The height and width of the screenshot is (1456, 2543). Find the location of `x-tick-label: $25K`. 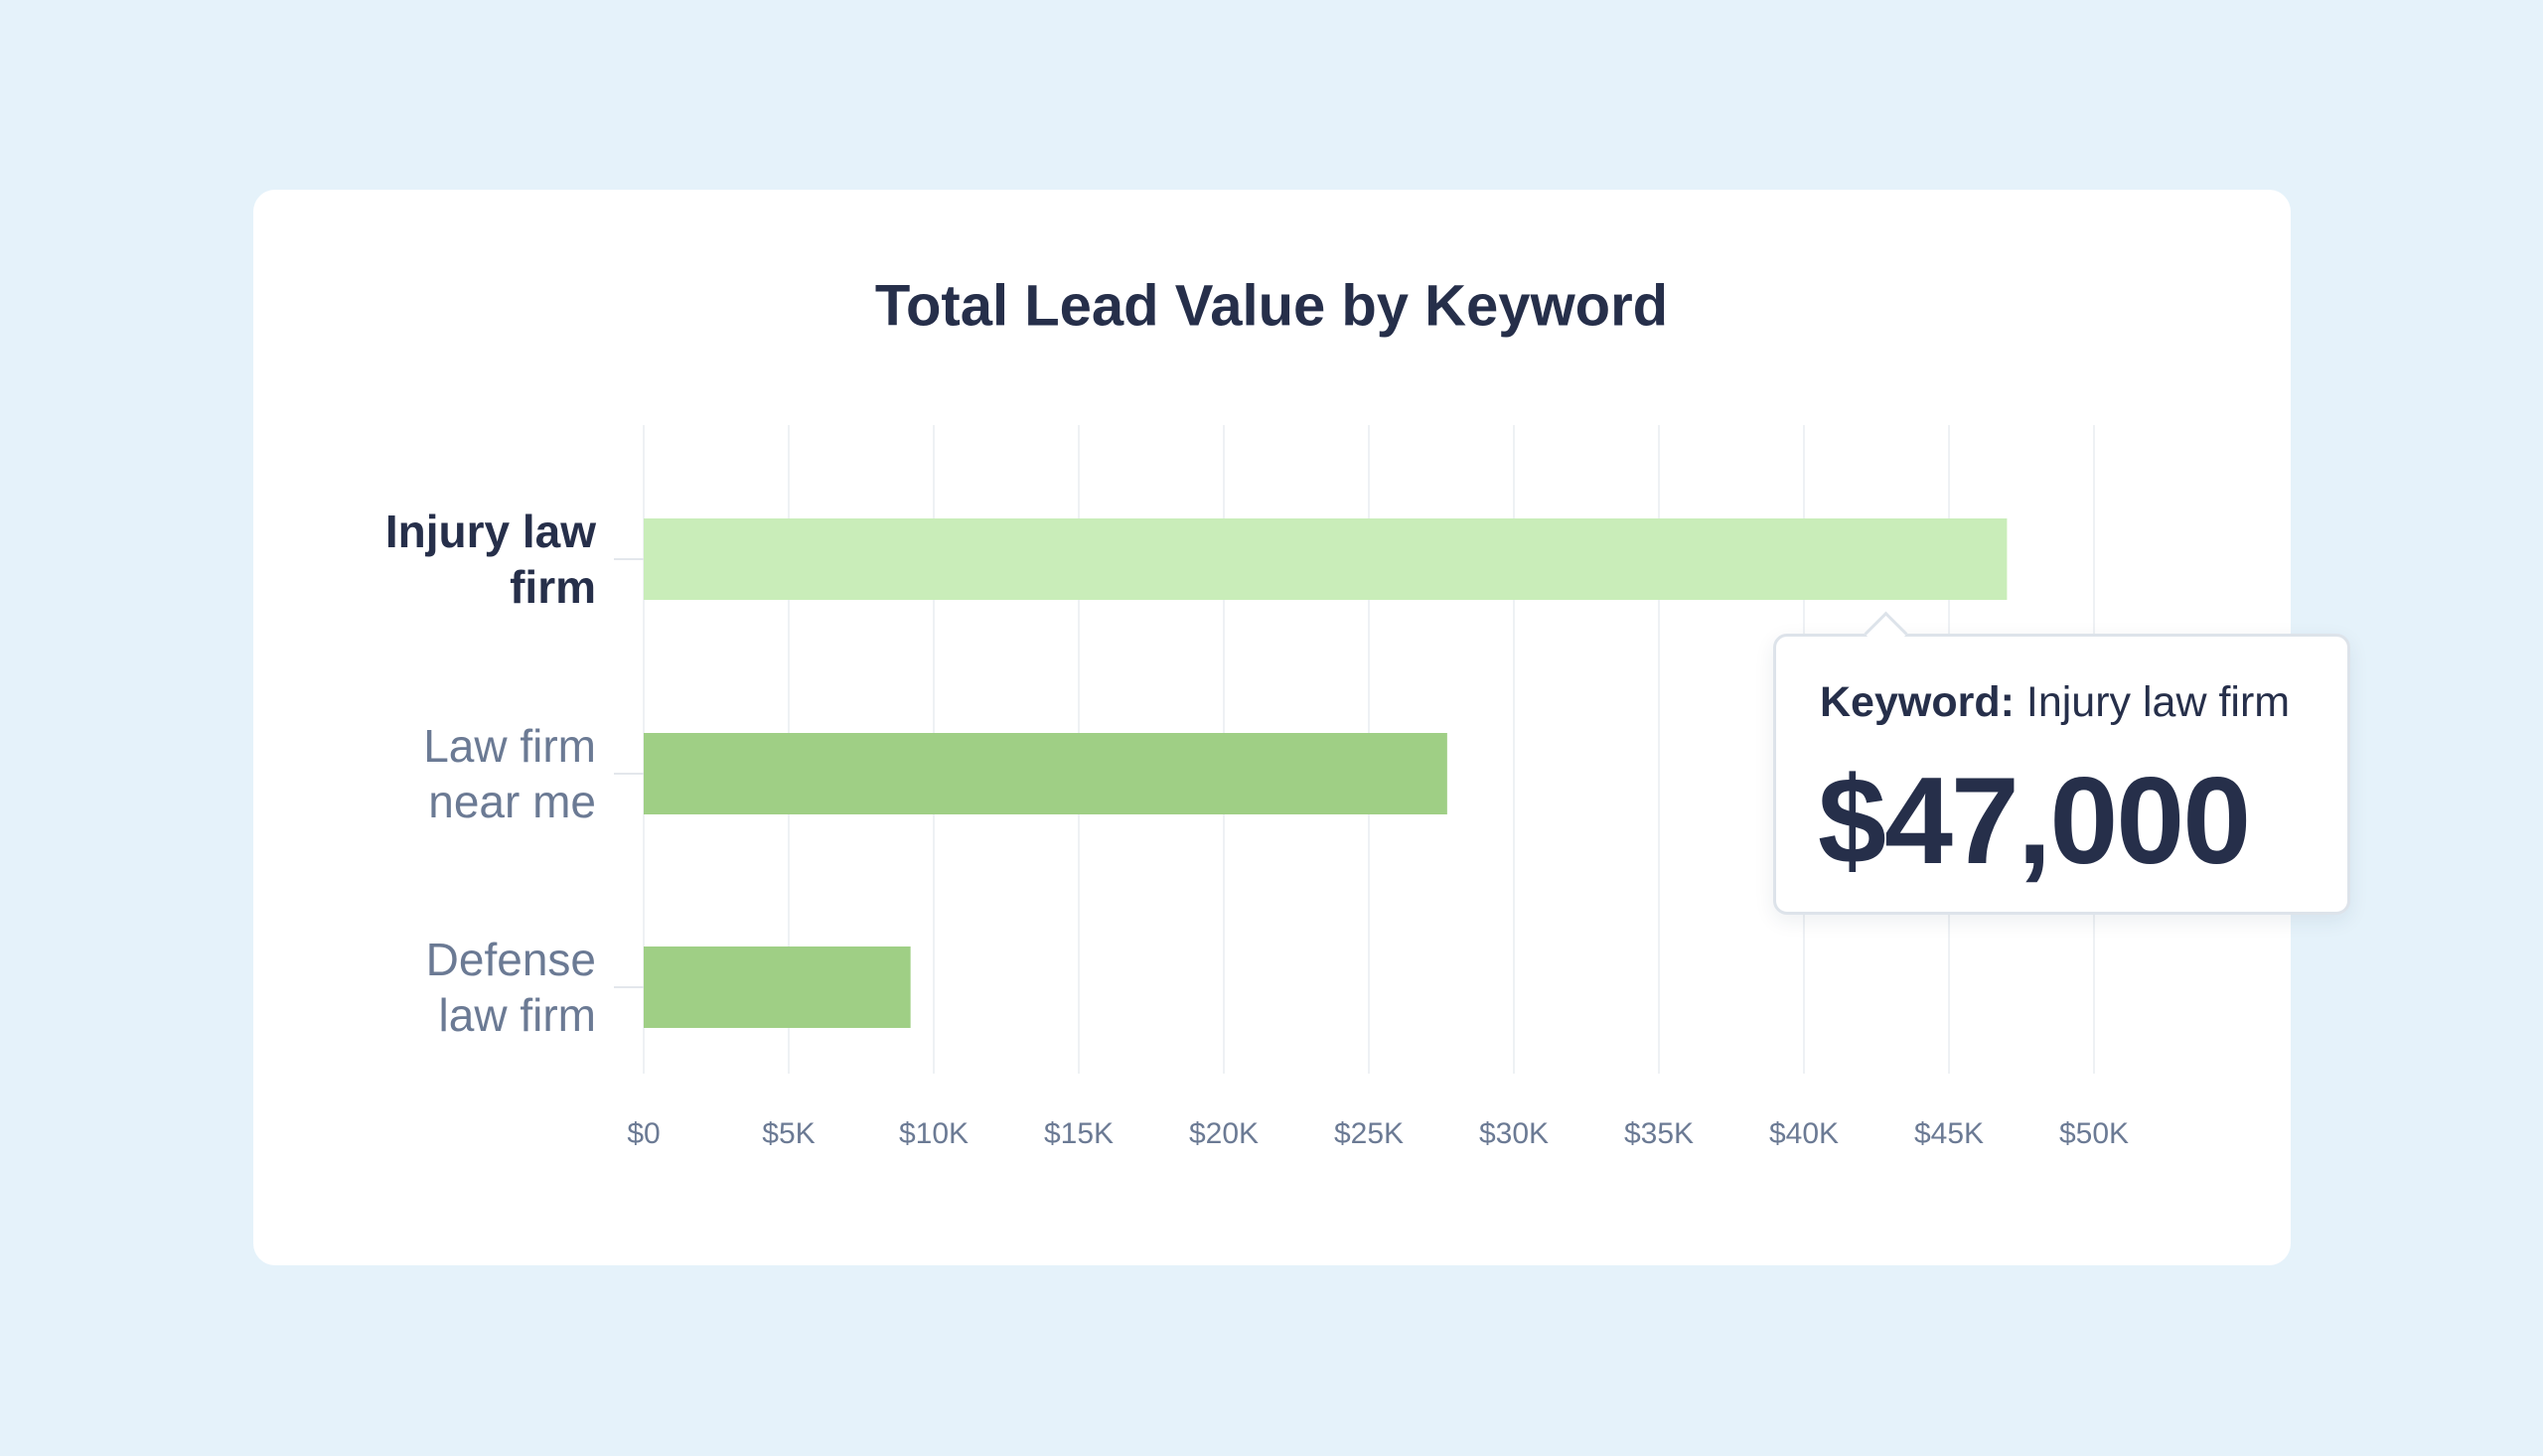

x-tick-label: $25K is located at coordinates (1369, 1133).